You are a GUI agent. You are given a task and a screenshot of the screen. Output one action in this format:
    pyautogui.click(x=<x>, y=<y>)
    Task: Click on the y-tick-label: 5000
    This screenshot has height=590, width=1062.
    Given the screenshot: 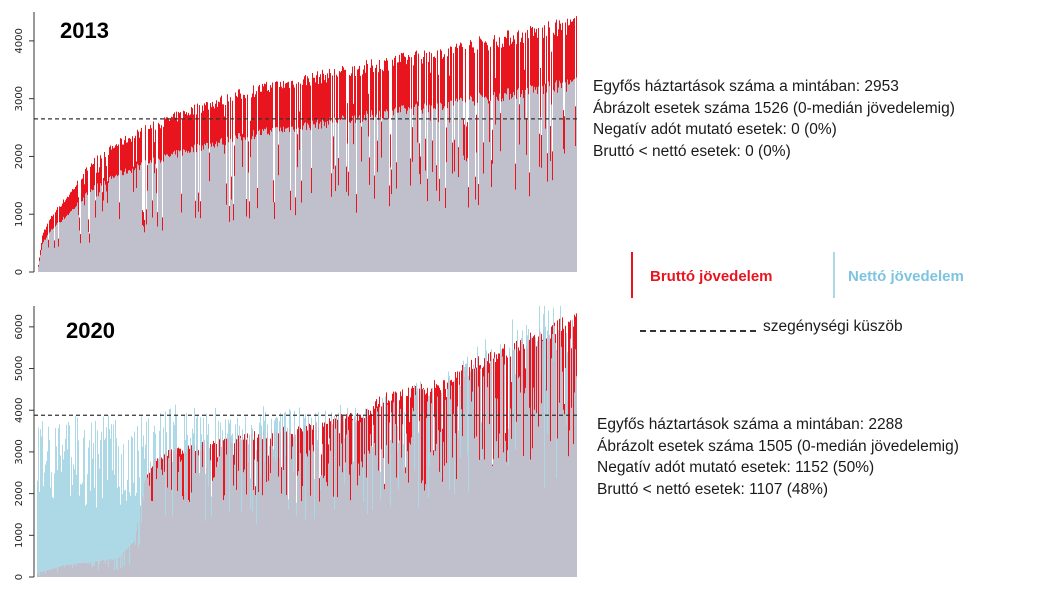 What is the action you would take?
    pyautogui.click(x=19, y=368)
    